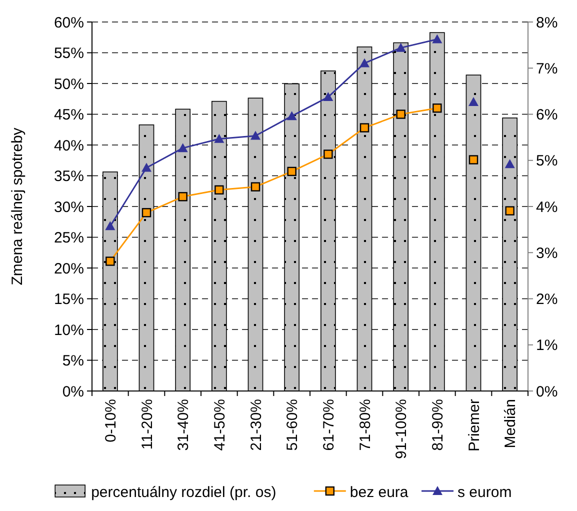 This screenshot has width=577, height=511. Describe the element at coordinates (69, 330) in the screenshot. I see `y-tick-label: 10%` at that location.